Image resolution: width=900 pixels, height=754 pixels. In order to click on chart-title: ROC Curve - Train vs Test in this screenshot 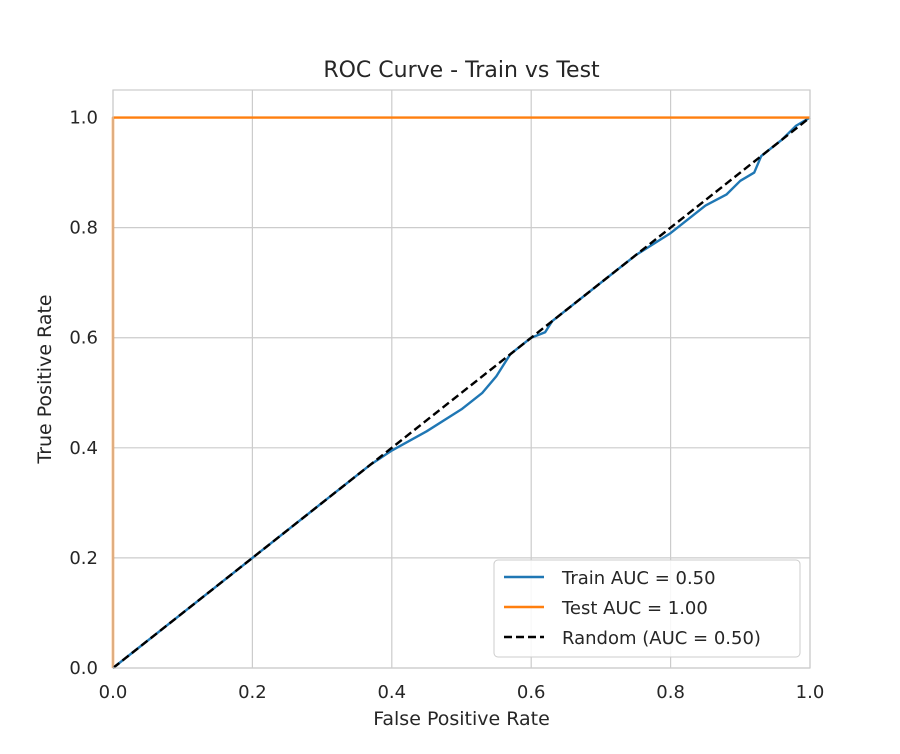, I will do `click(461, 70)`.